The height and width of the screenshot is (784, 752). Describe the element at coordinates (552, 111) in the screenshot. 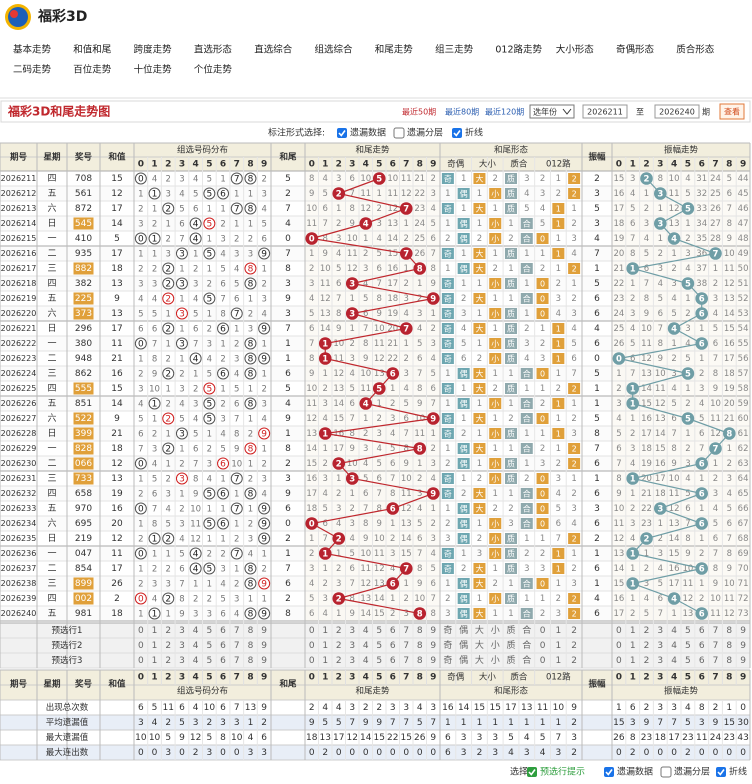

I see `year-select` at that location.